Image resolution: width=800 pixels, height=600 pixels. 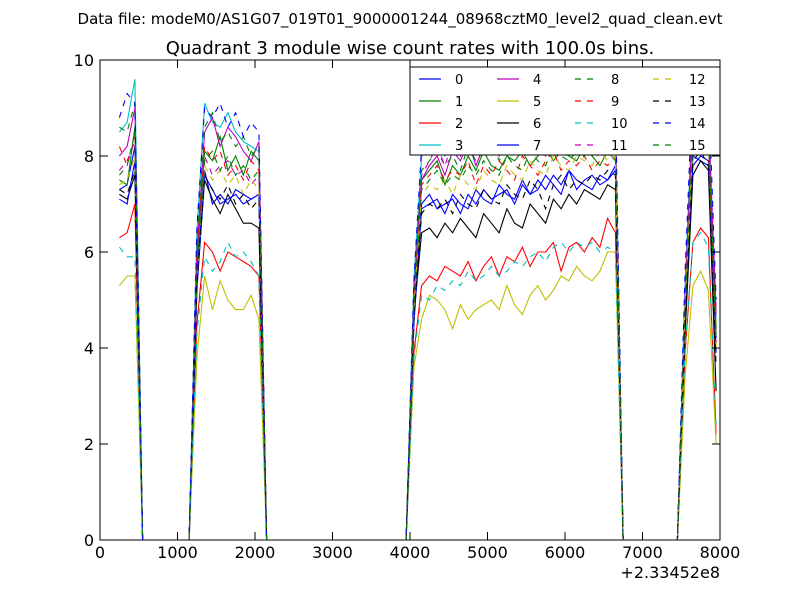 I want to click on legend-label-13: 13, so click(x=697, y=102).